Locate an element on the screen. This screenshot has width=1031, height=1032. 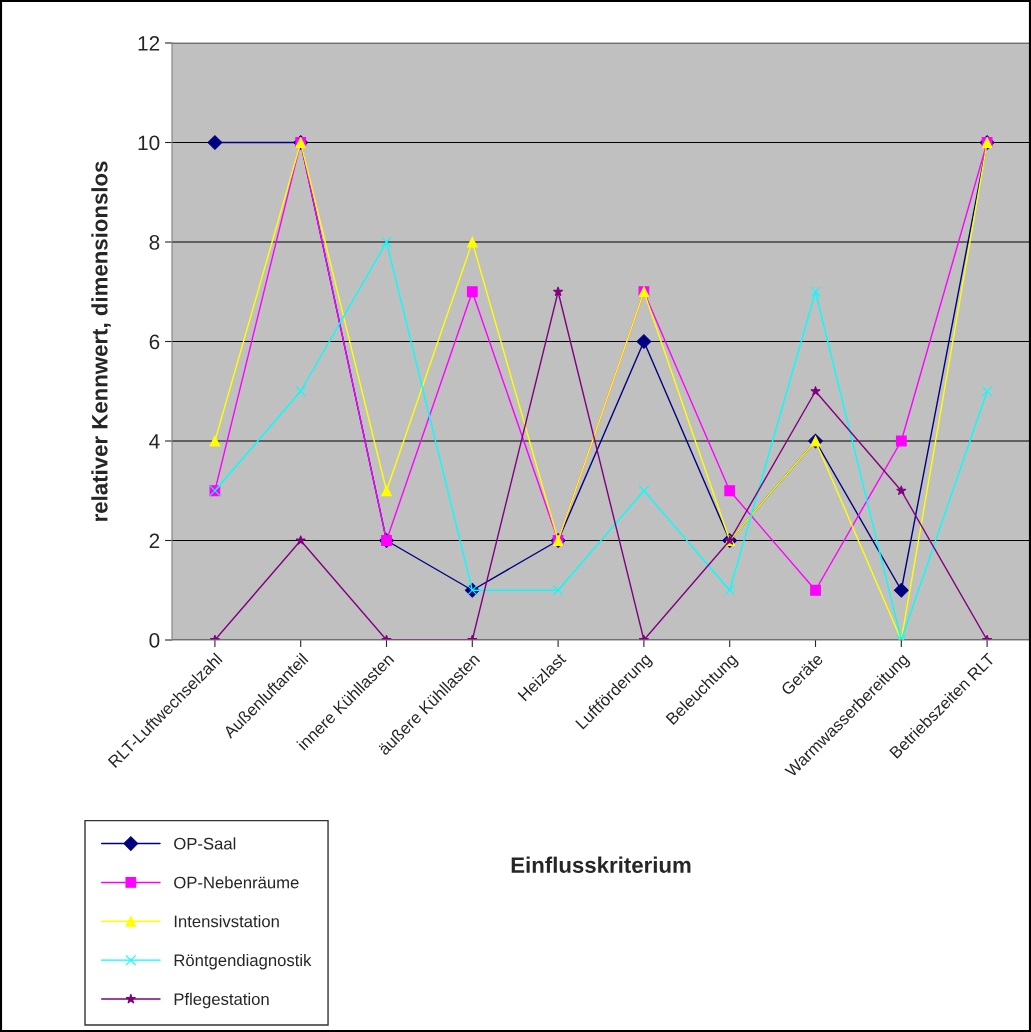
y-tick-label: 2 is located at coordinates (154, 541).